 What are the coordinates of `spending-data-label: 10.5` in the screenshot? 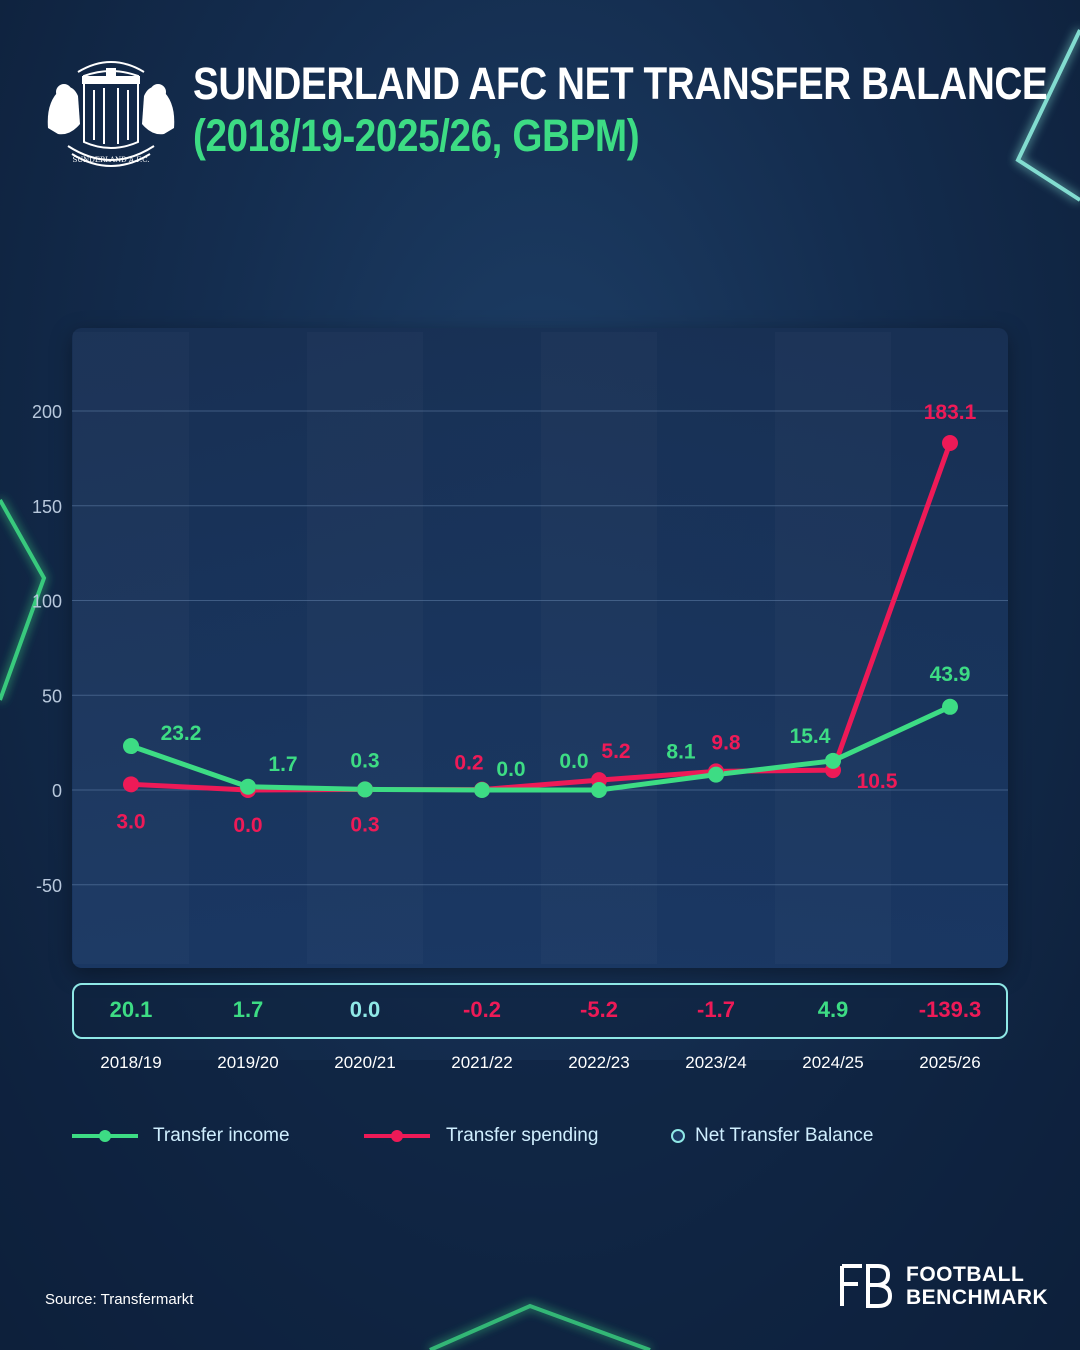 It's located at (877, 781).